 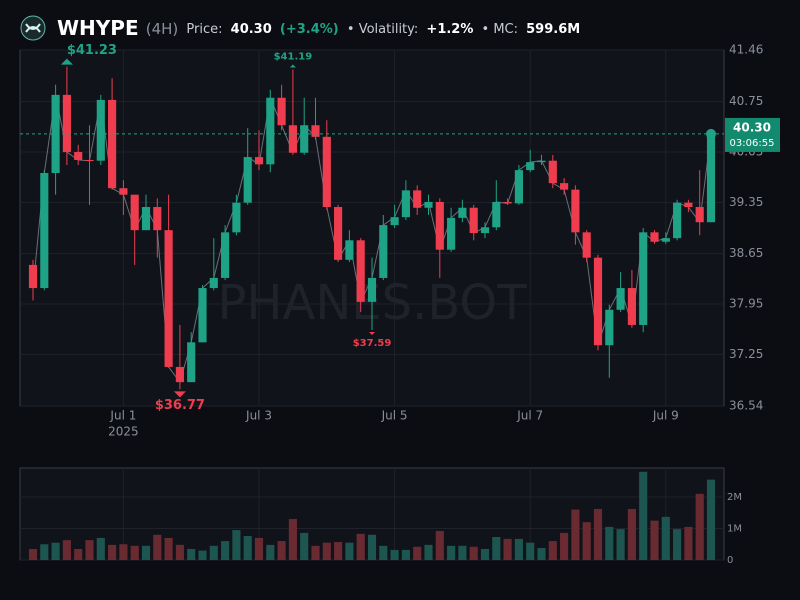 What do you see at coordinates (500, 29) in the screenshot?
I see `mc-label: • MC:` at bounding box center [500, 29].